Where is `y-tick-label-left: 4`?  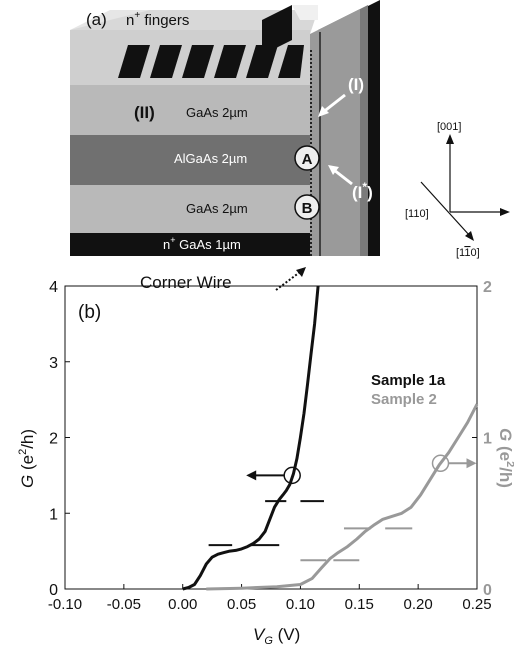 y-tick-label-left: 4 is located at coordinates (53, 287).